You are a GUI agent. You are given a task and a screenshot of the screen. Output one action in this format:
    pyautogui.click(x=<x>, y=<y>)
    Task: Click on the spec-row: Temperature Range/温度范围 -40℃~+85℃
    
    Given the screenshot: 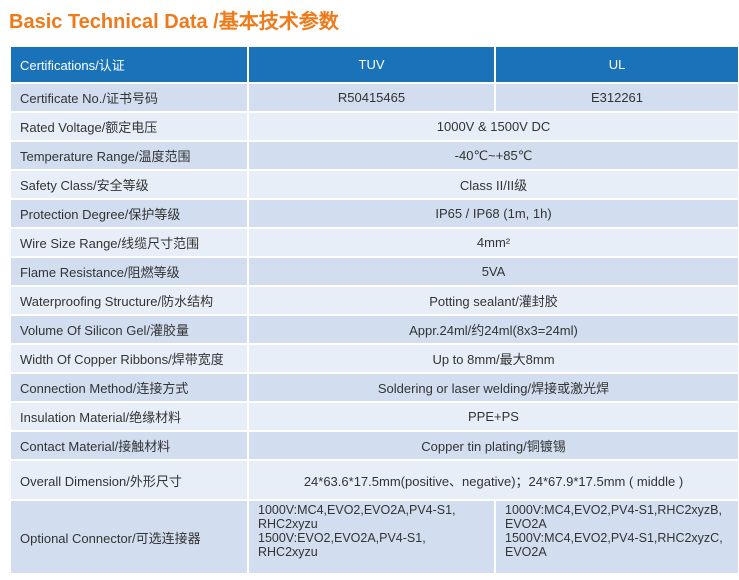 What is the action you would take?
    pyautogui.click(x=374, y=155)
    